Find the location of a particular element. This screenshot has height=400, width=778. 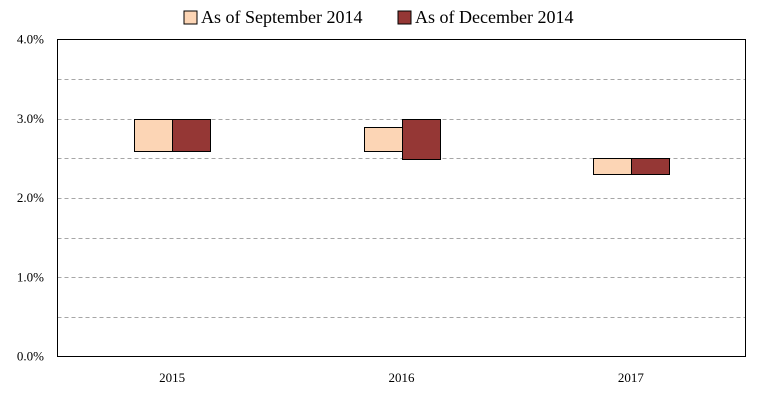

bar-december-2015 is located at coordinates (191, 135).